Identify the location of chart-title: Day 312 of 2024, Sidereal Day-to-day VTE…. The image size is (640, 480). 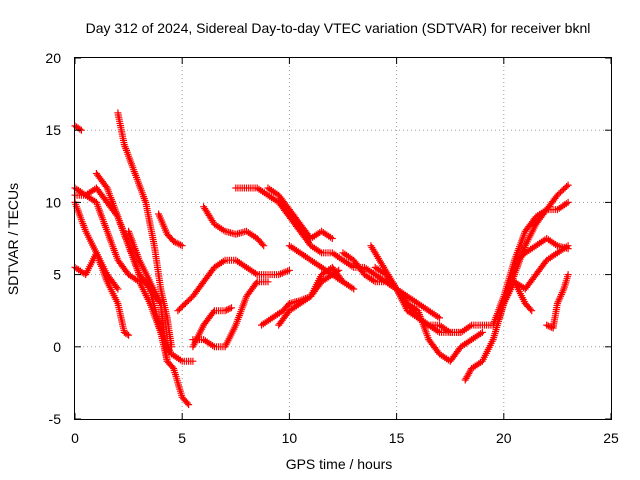
(338, 28).